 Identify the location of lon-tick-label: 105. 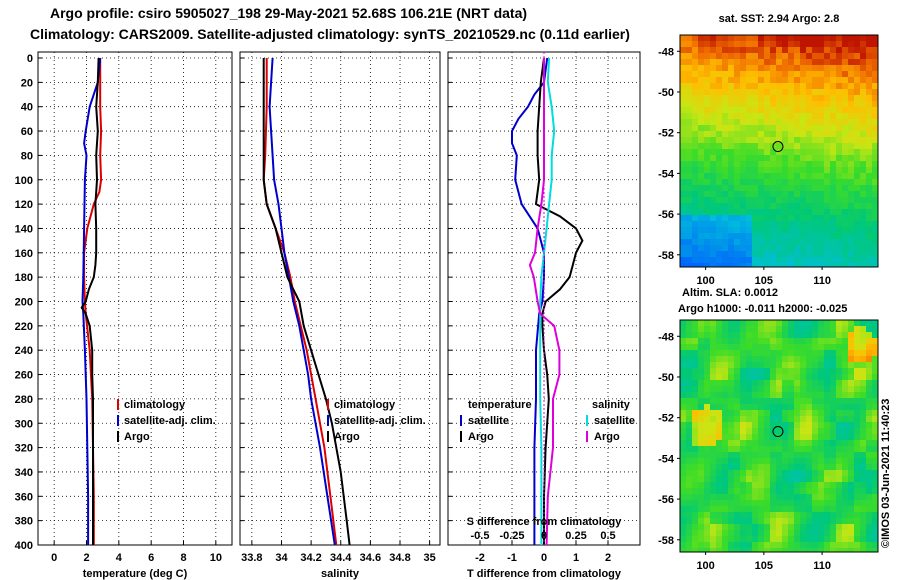
(764, 281).